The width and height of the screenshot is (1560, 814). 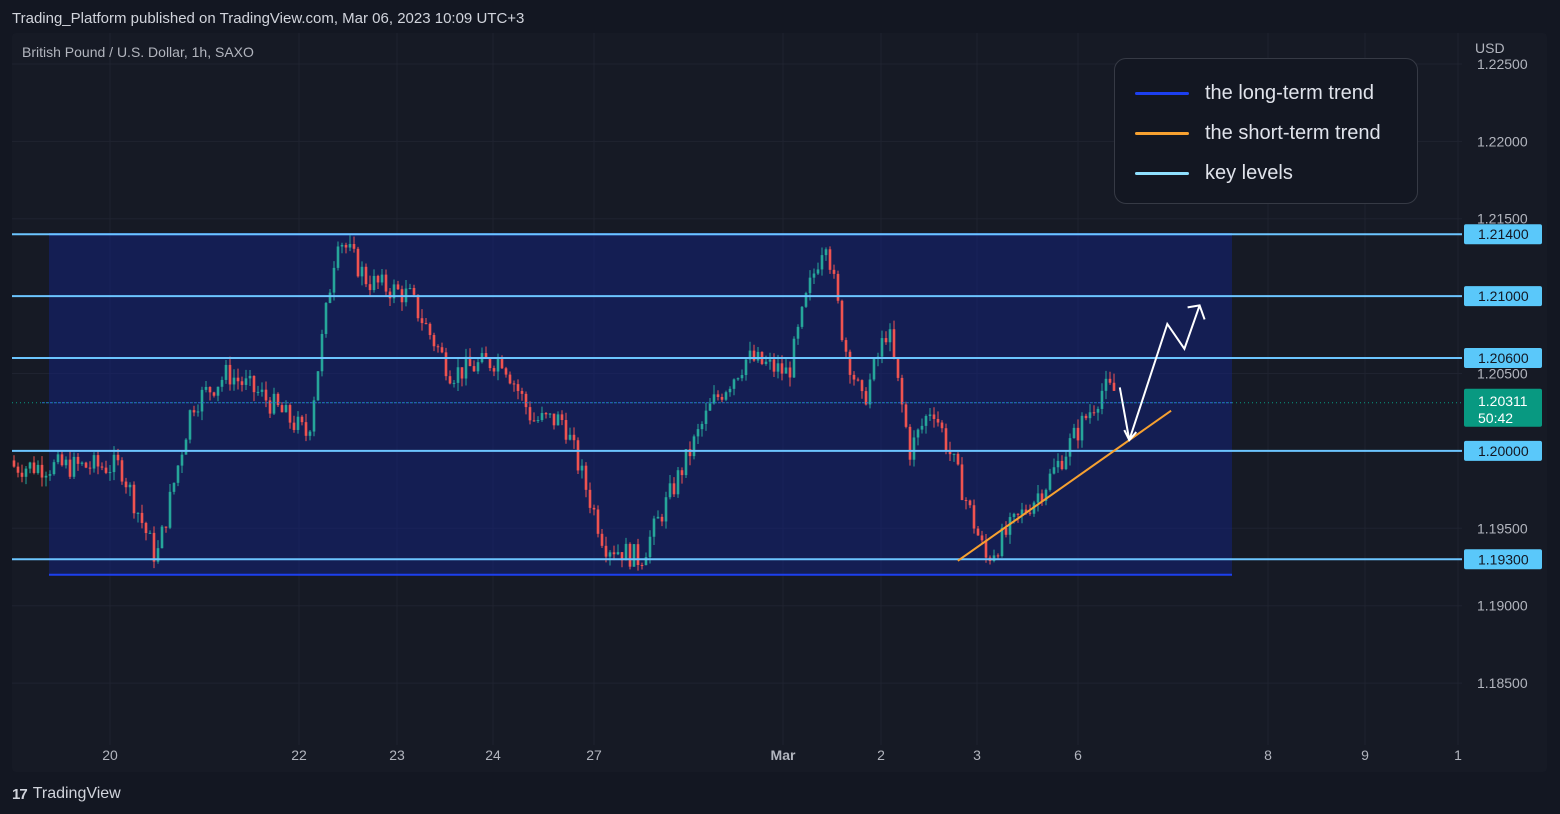 What do you see at coordinates (1503, 358) in the screenshot?
I see `key-level-badge-label: 1.20600` at bounding box center [1503, 358].